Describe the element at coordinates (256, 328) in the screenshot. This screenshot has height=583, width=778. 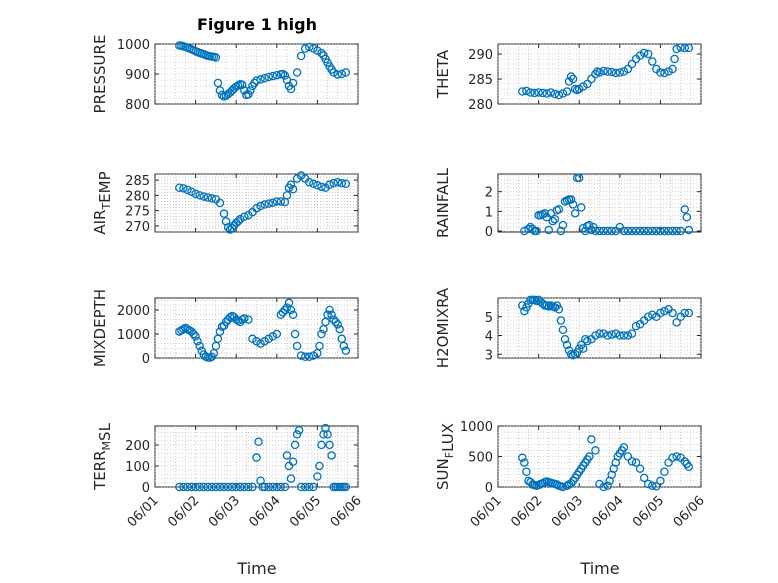
I see `grid-mixdepth` at that location.